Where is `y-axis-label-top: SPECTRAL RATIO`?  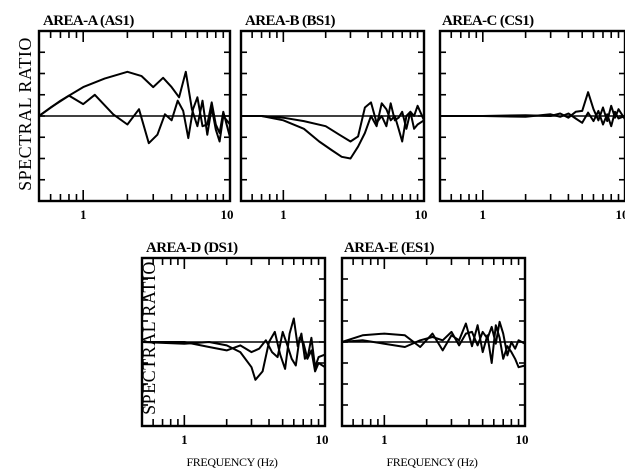 y-axis-label-top: SPECTRAL RATIO is located at coordinates (25, 114).